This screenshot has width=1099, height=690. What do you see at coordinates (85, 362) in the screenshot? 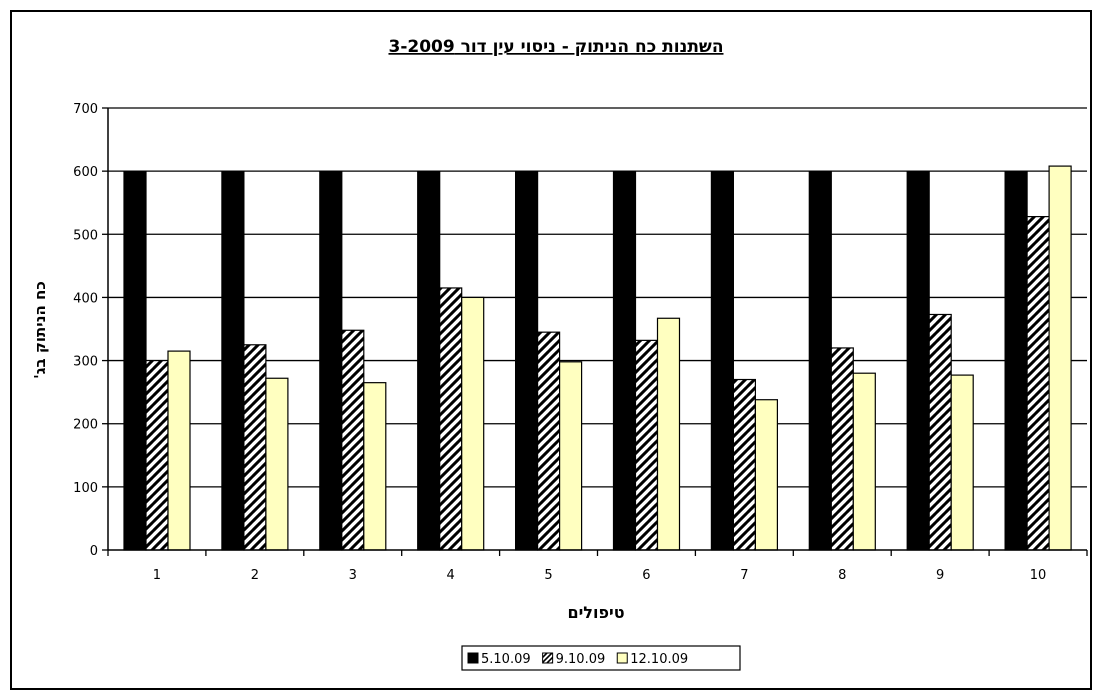
I see `y-tick-label: 300` at bounding box center [85, 362].